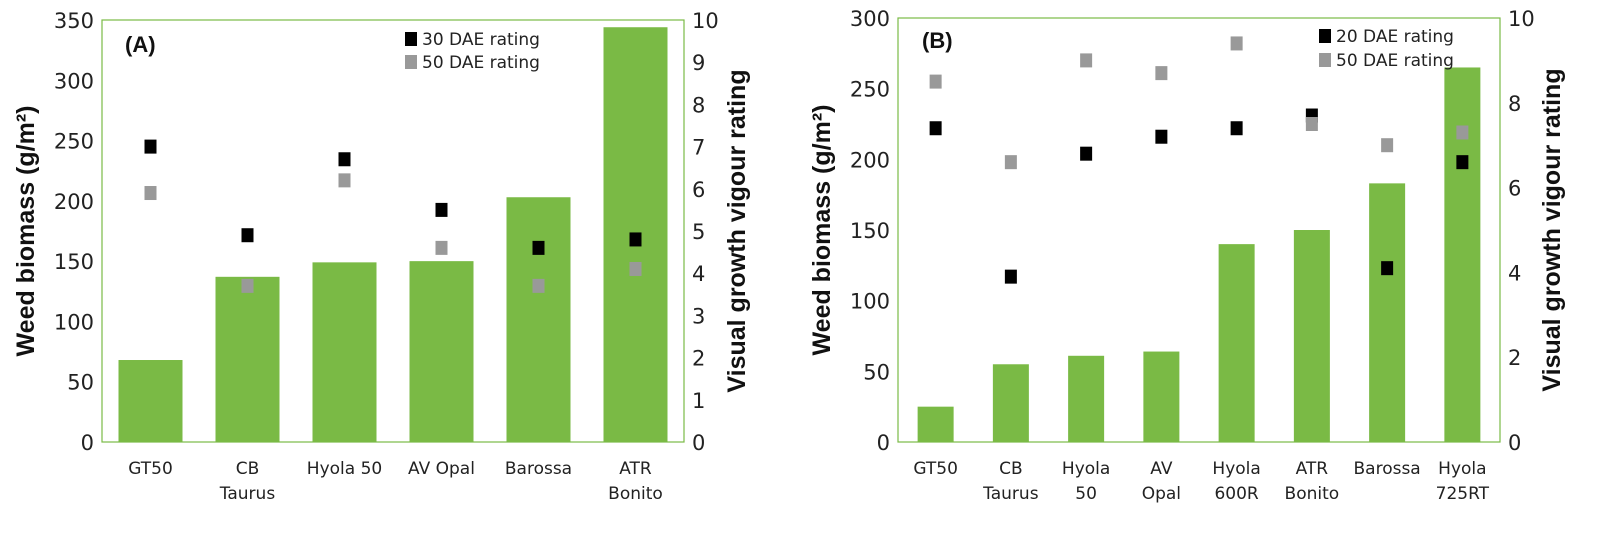  Describe the element at coordinates (1386, 49) in the screenshot. I see `legend: 20 DAE rating 50 DAE rating` at that location.